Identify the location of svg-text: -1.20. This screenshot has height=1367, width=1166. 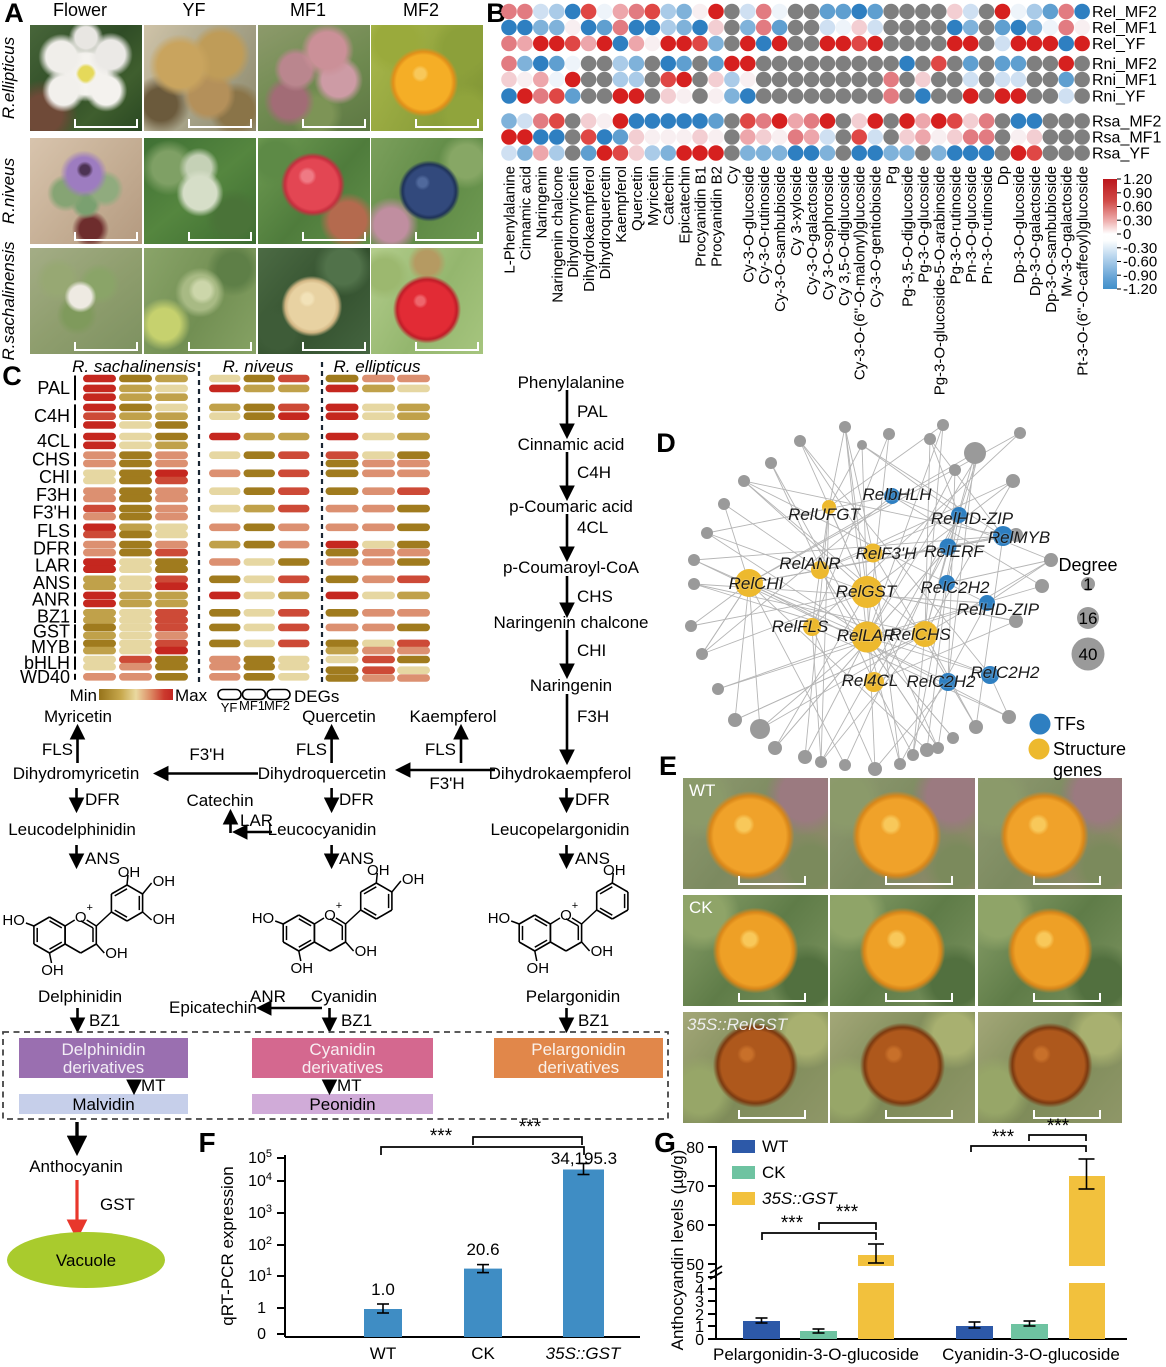
(1140, 289).